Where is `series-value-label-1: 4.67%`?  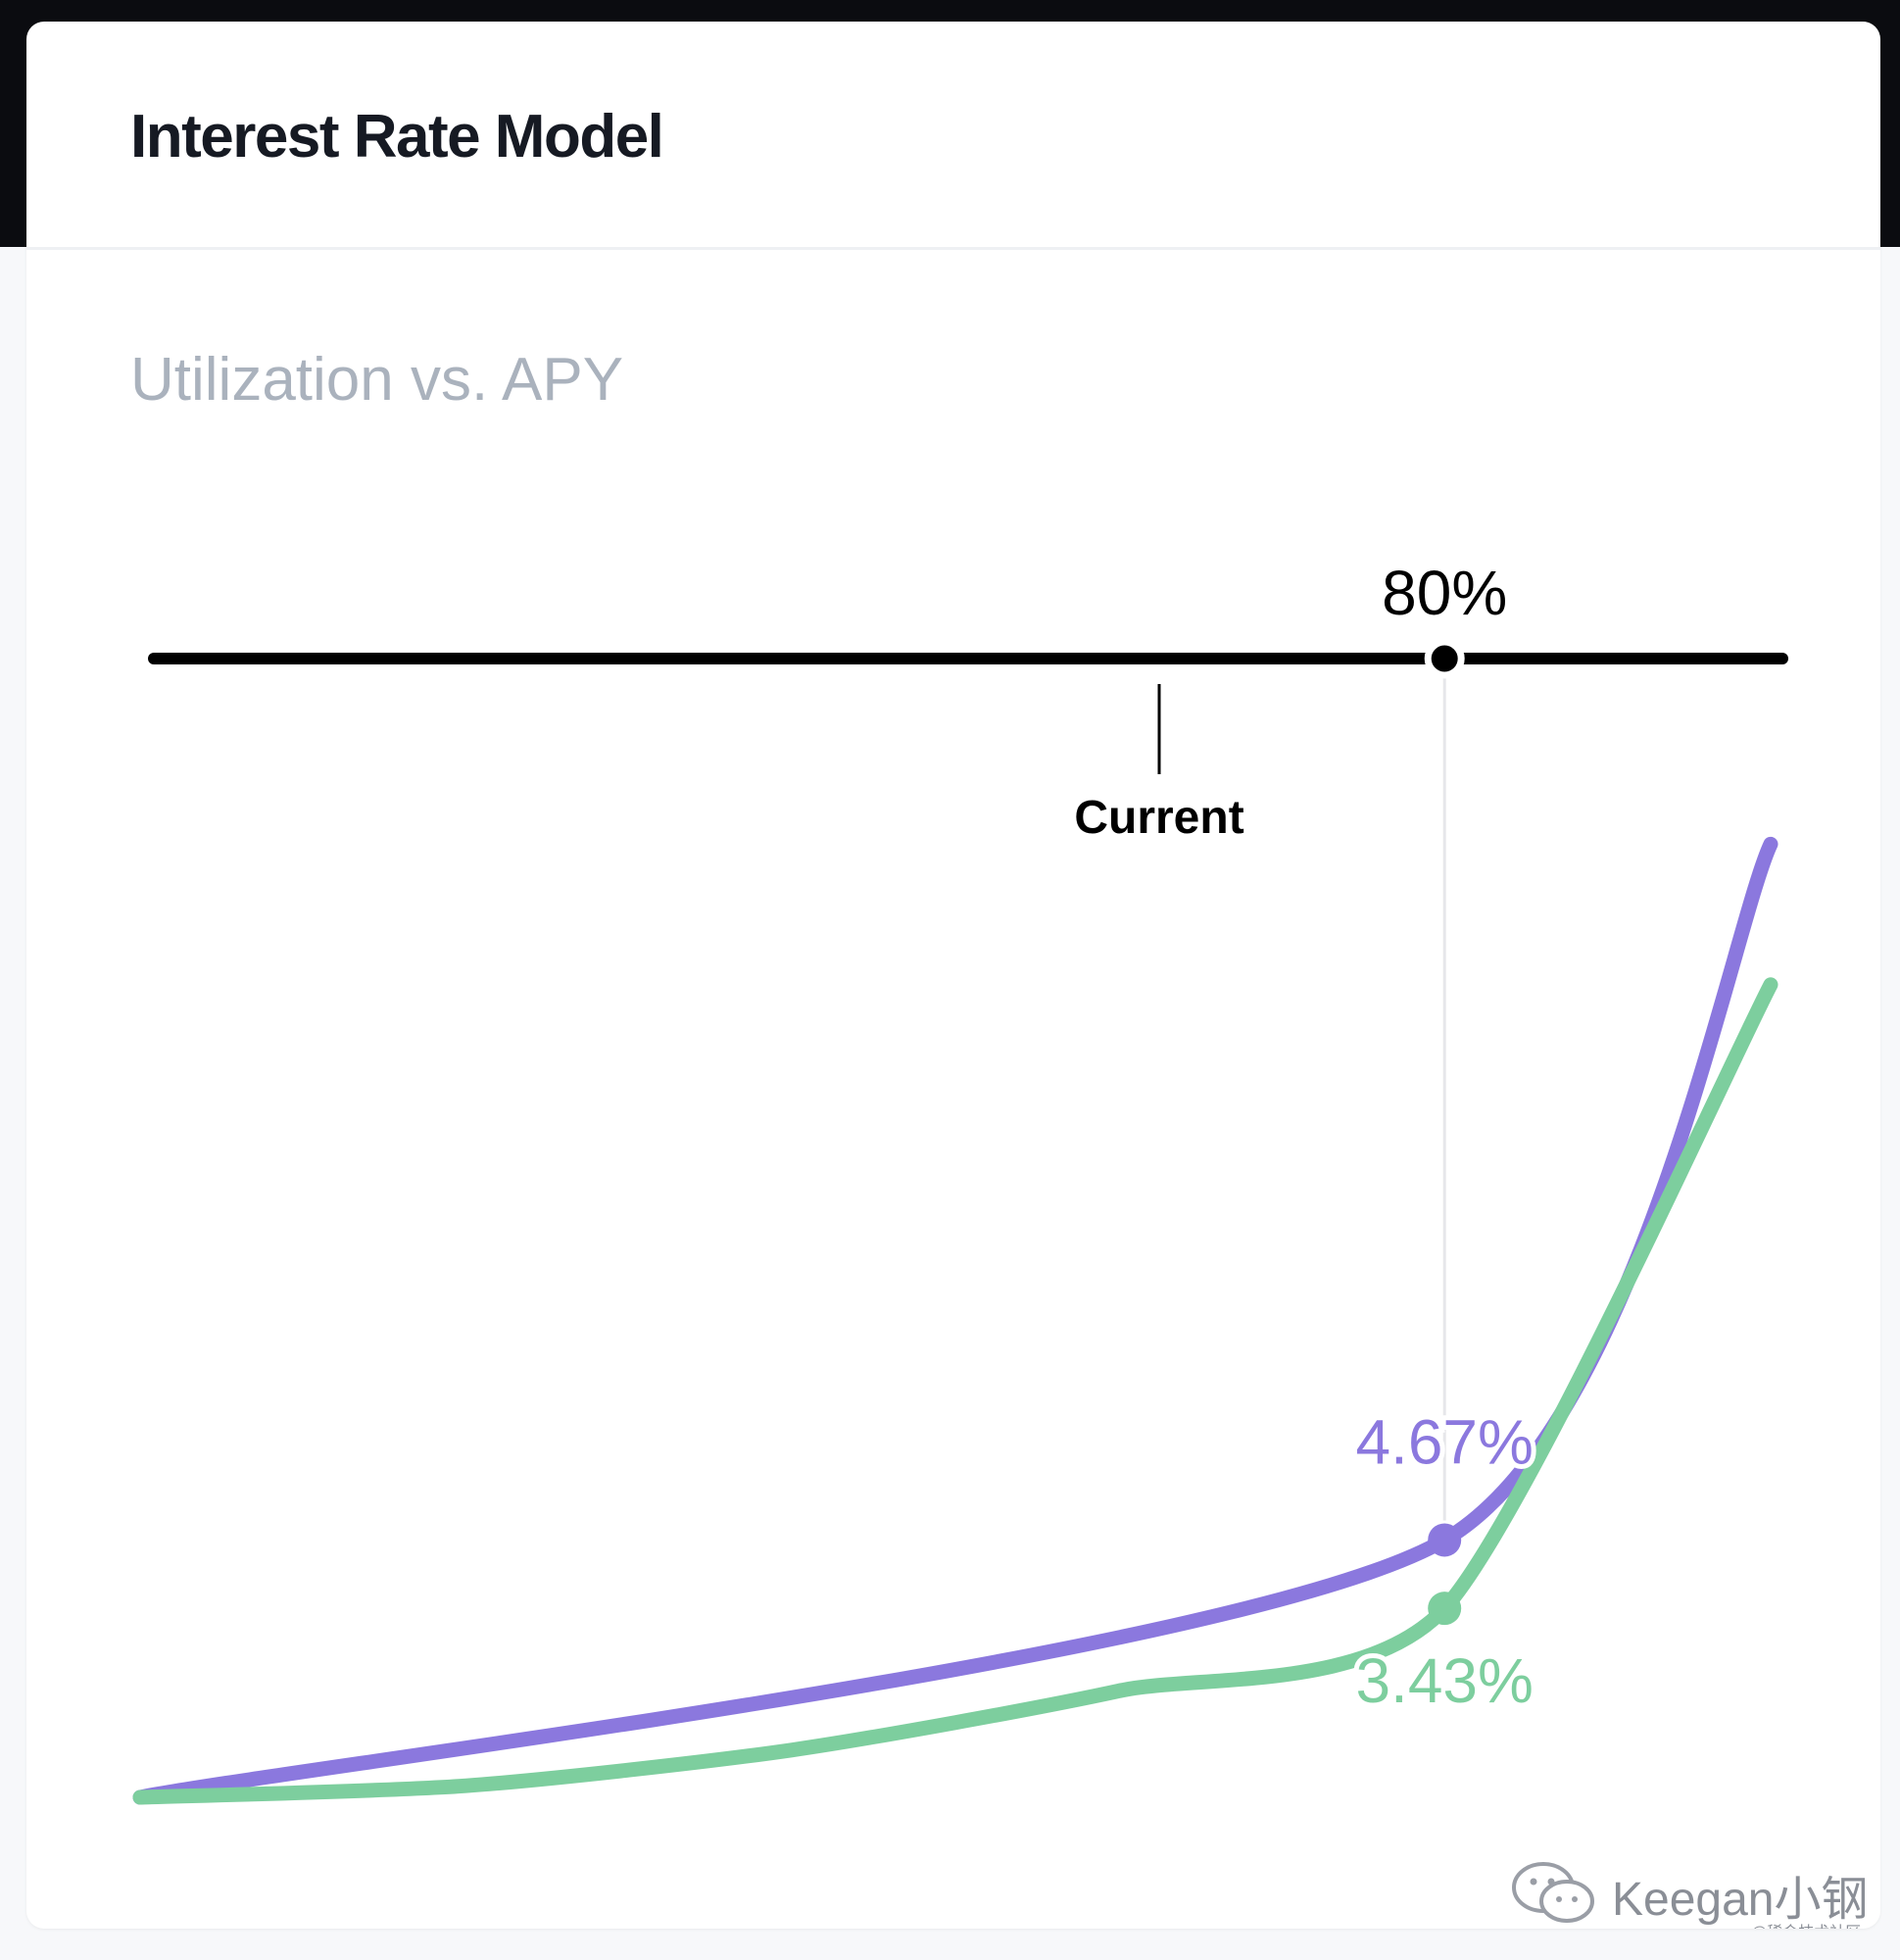 series-value-label-1: 4.67% is located at coordinates (1444, 1441).